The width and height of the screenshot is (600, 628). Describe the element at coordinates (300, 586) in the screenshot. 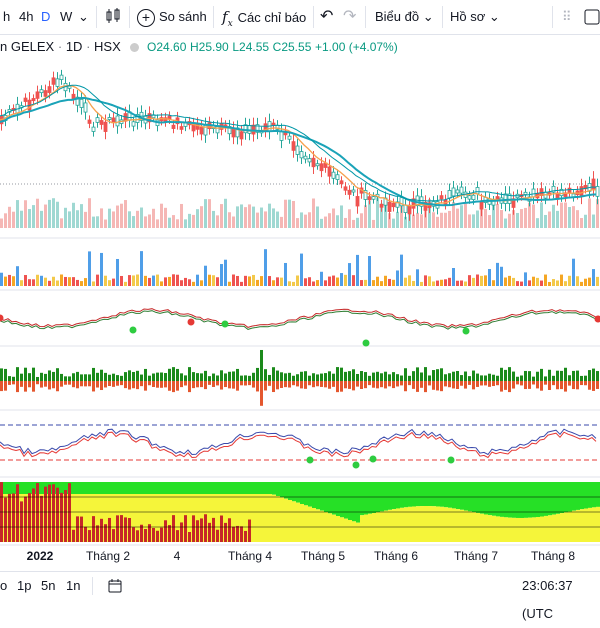

I see `bottom-bar: o 1p 5n 1n 23:06:37 (UTC` at that location.